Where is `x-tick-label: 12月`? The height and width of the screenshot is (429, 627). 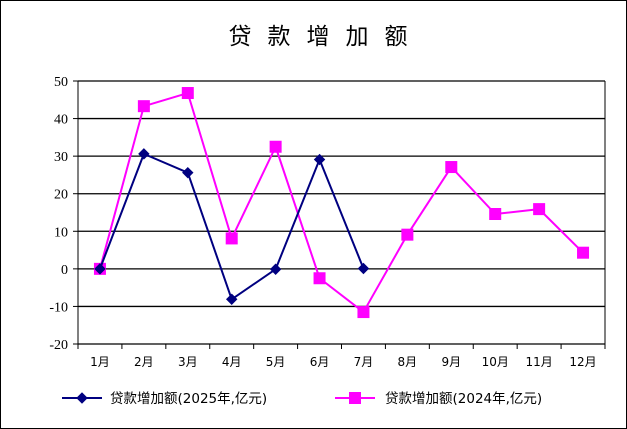 x-tick-label: 12月 is located at coordinates (582, 362).